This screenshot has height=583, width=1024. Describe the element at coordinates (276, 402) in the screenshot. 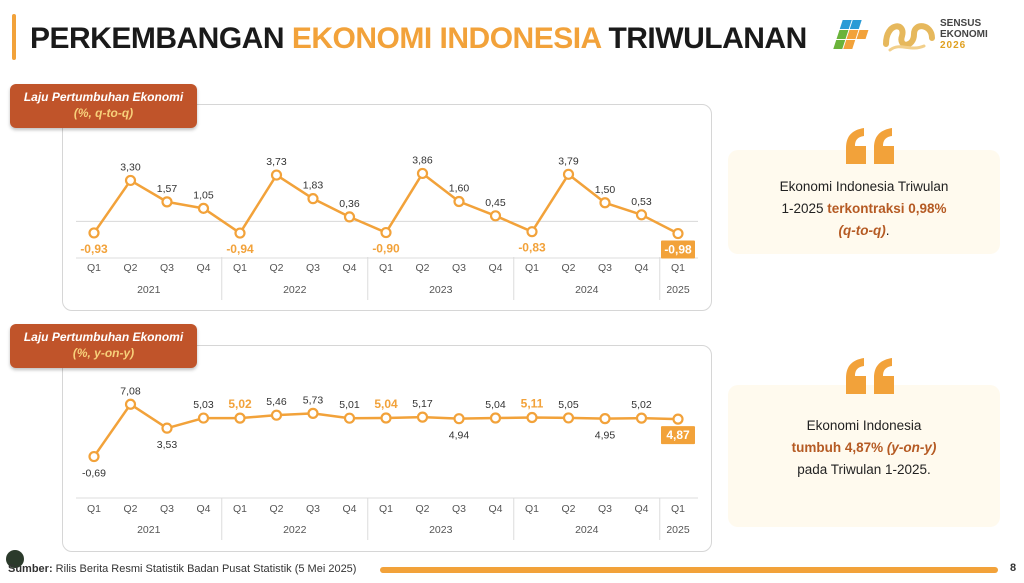

I see `yony-data-label: 5,46` at that location.